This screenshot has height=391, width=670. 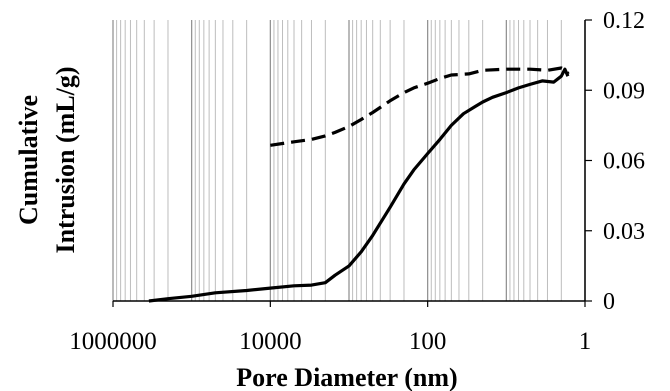 What do you see at coordinates (624, 162) in the screenshot?
I see `y-tick-label: 0.06` at bounding box center [624, 162].